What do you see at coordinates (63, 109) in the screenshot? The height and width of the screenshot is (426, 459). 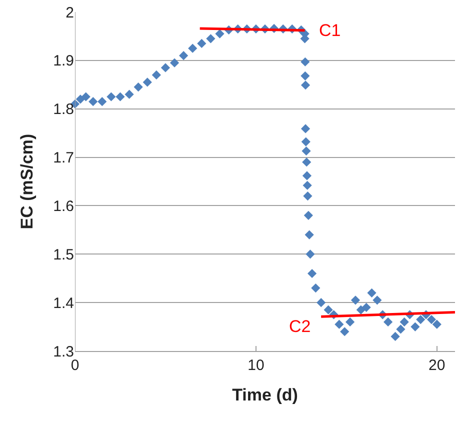 I see `y-tick-label: 1.8` at bounding box center [63, 109].